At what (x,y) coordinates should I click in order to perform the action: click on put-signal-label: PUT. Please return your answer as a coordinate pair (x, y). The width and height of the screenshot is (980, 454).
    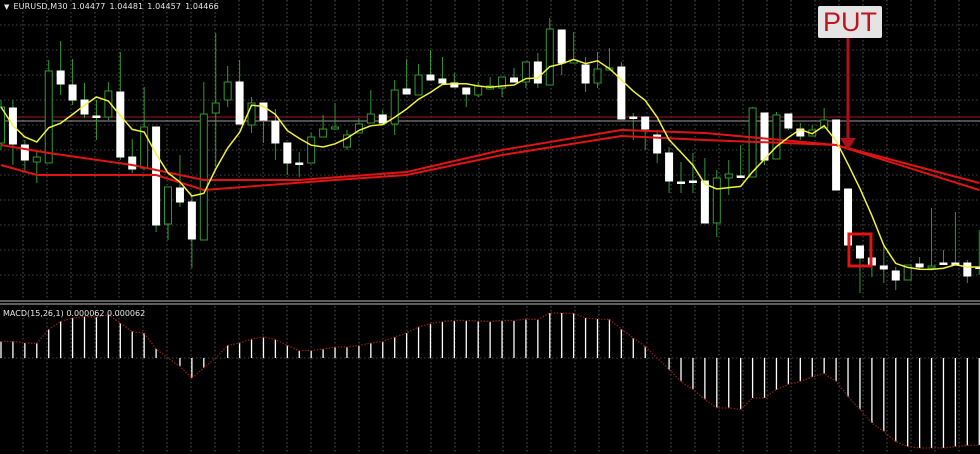
    Looking at the image, I should click on (850, 22).